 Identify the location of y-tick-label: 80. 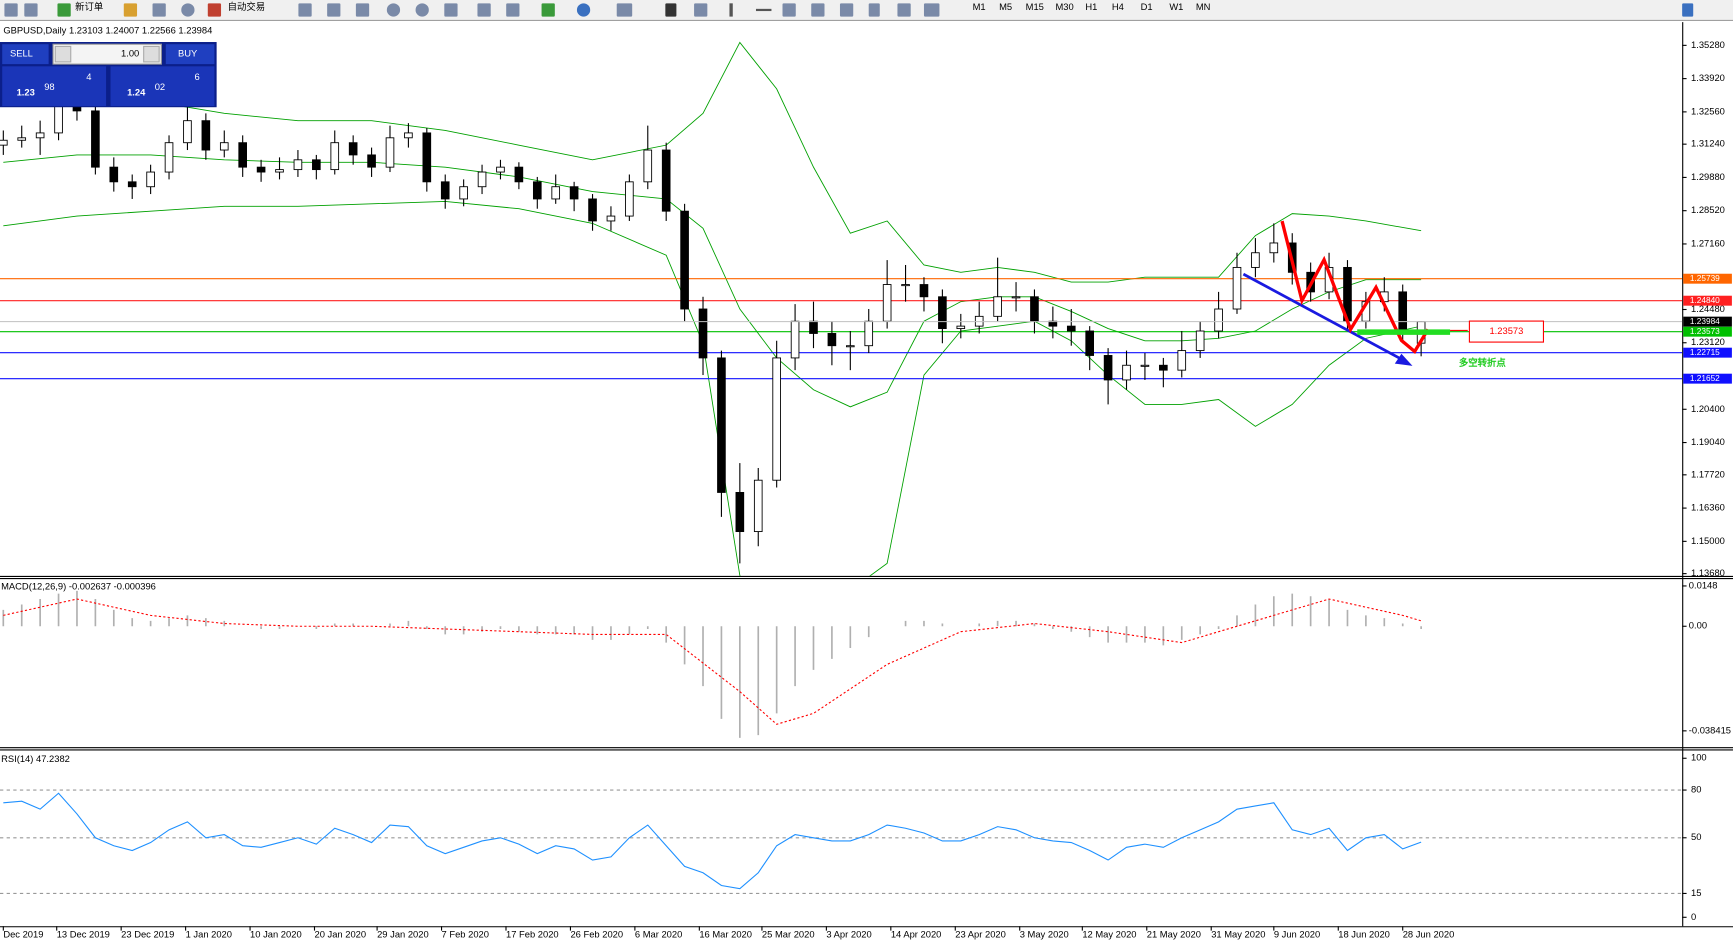
(1696, 789).